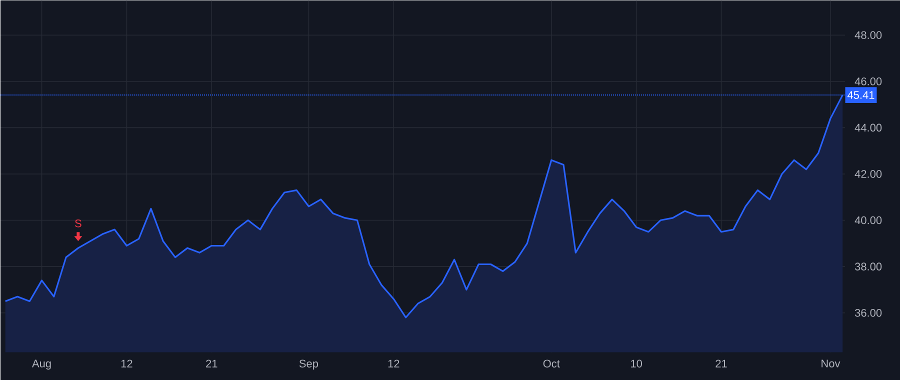  What do you see at coordinates (868, 35) in the screenshot?
I see `y-tick-label: 48.00` at bounding box center [868, 35].